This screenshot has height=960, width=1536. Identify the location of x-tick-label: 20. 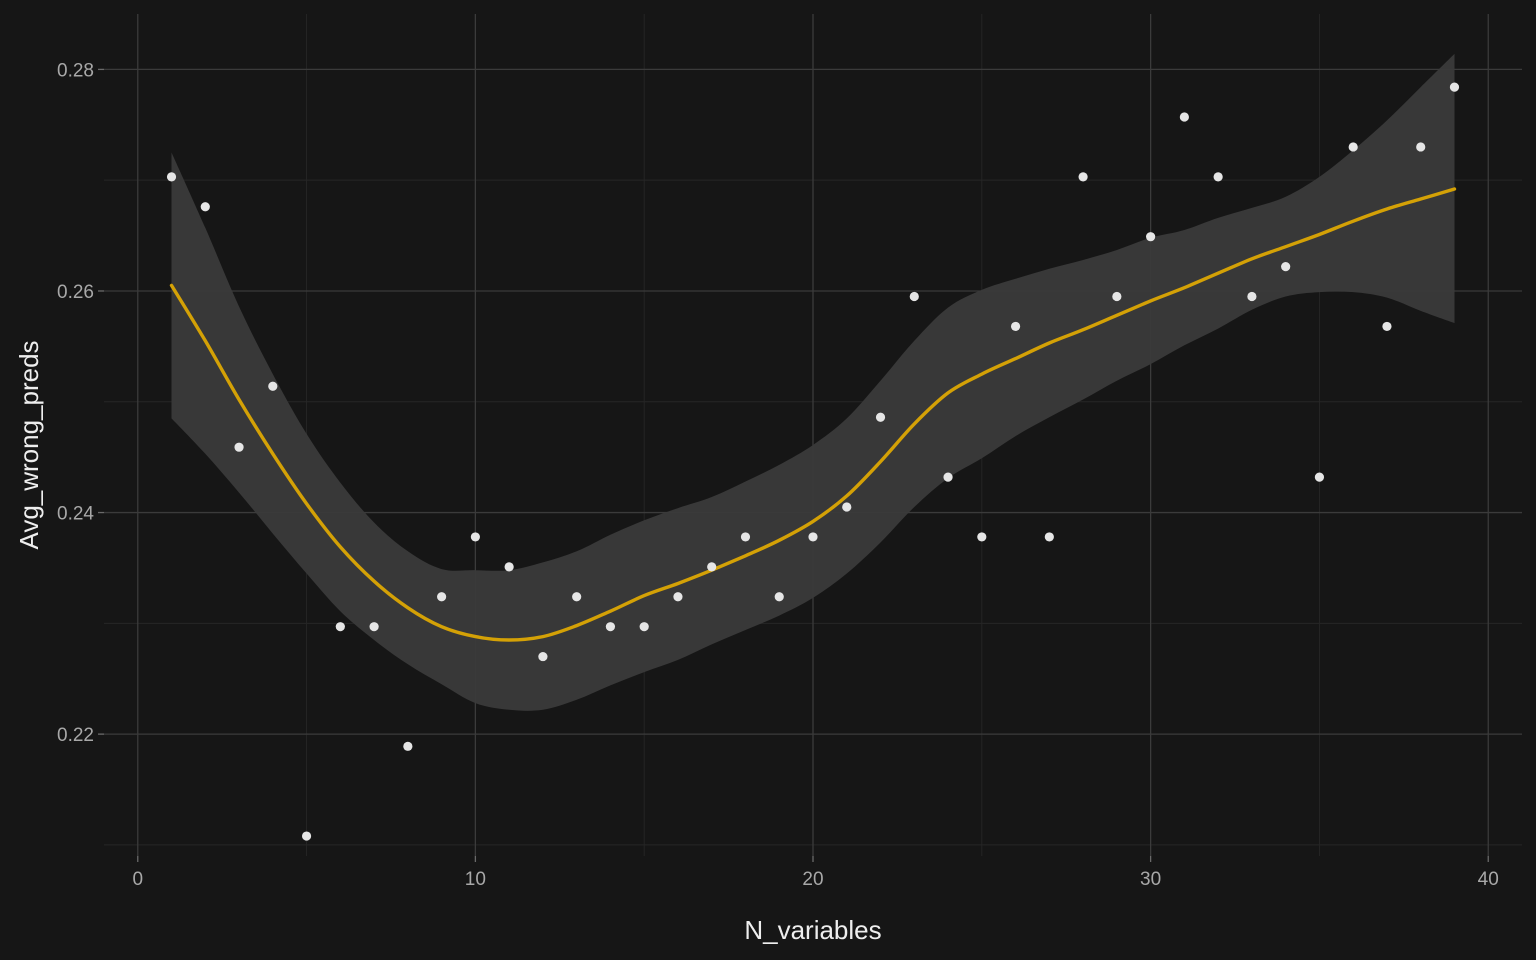
(812, 879).